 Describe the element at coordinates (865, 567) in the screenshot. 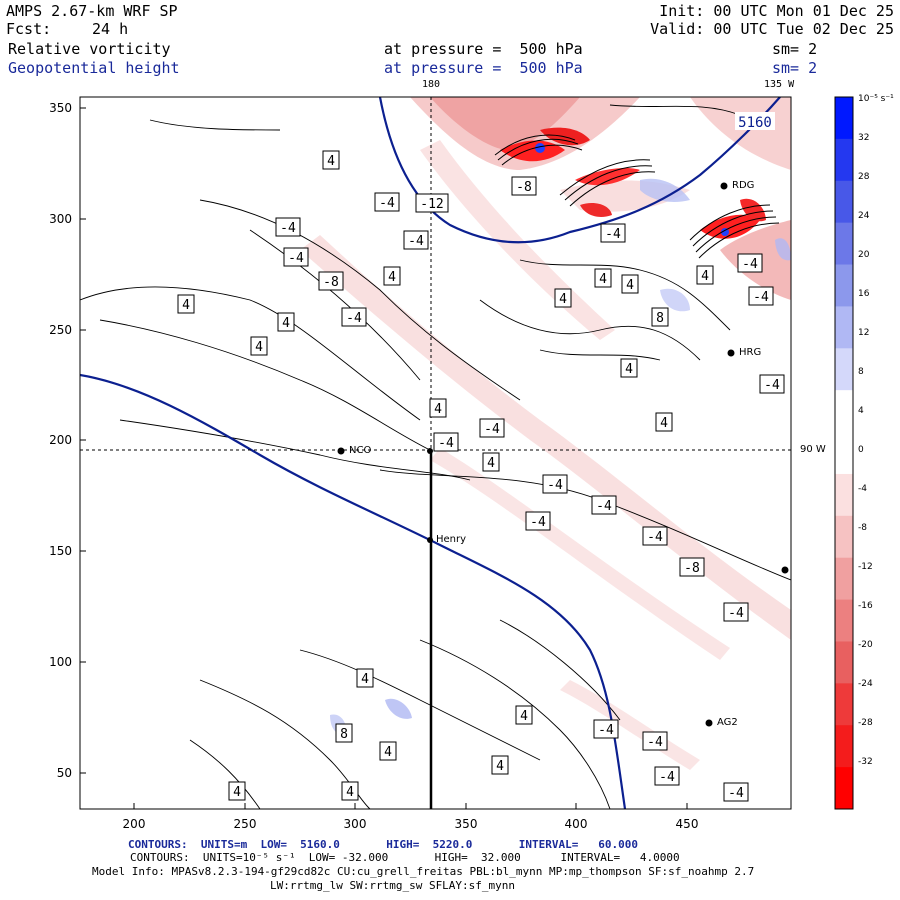

I see `colorbar-tick-label: -12` at that location.